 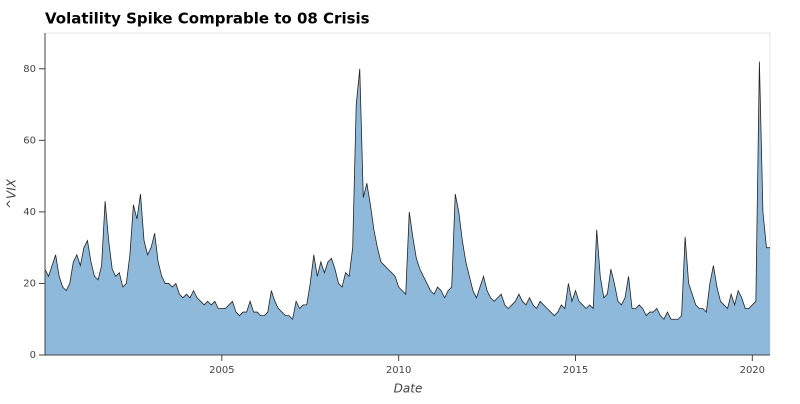 What do you see at coordinates (575, 370) in the screenshot?
I see `x-tick-label: 2015` at bounding box center [575, 370].